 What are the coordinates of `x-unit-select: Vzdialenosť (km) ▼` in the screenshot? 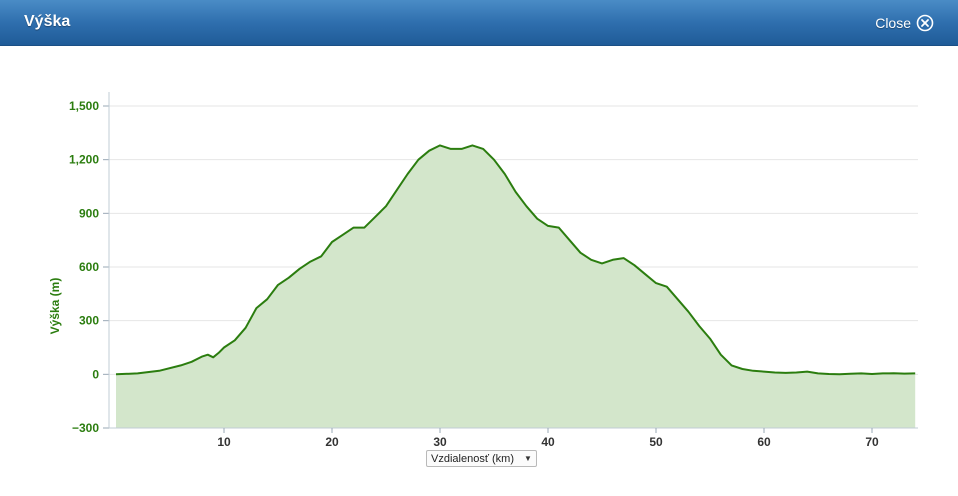 It's located at (481, 458).